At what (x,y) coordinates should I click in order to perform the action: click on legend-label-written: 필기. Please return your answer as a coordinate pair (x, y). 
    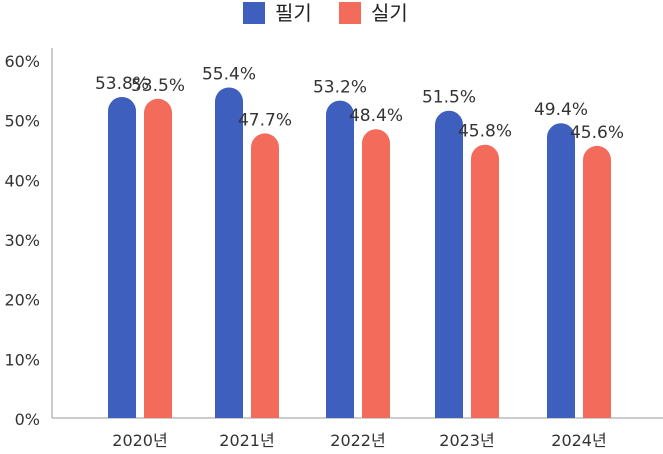
    Looking at the image, I should click on (293, 13).